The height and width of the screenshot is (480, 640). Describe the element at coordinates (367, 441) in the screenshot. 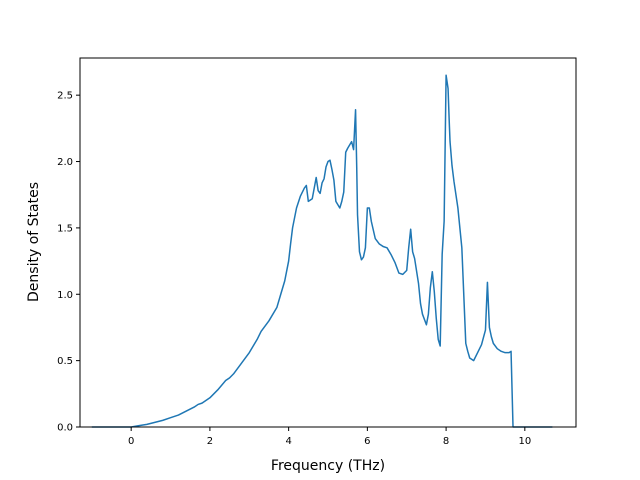

I see `x-tick-label: 6` at that location.